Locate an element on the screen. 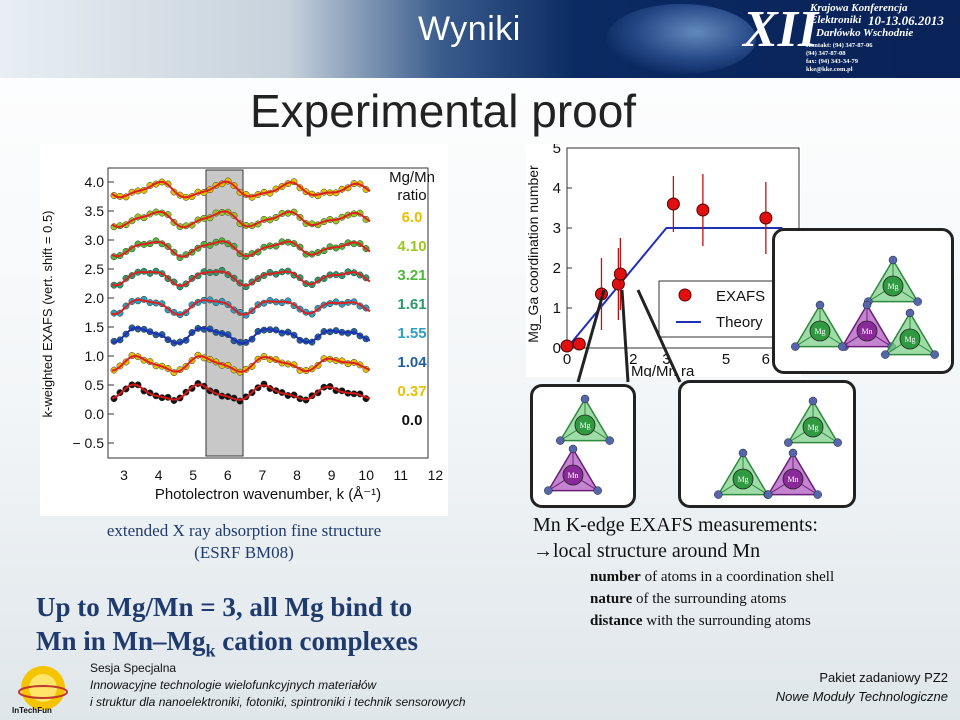  x-tick-label: 12 is located at coordinates (436, 475).